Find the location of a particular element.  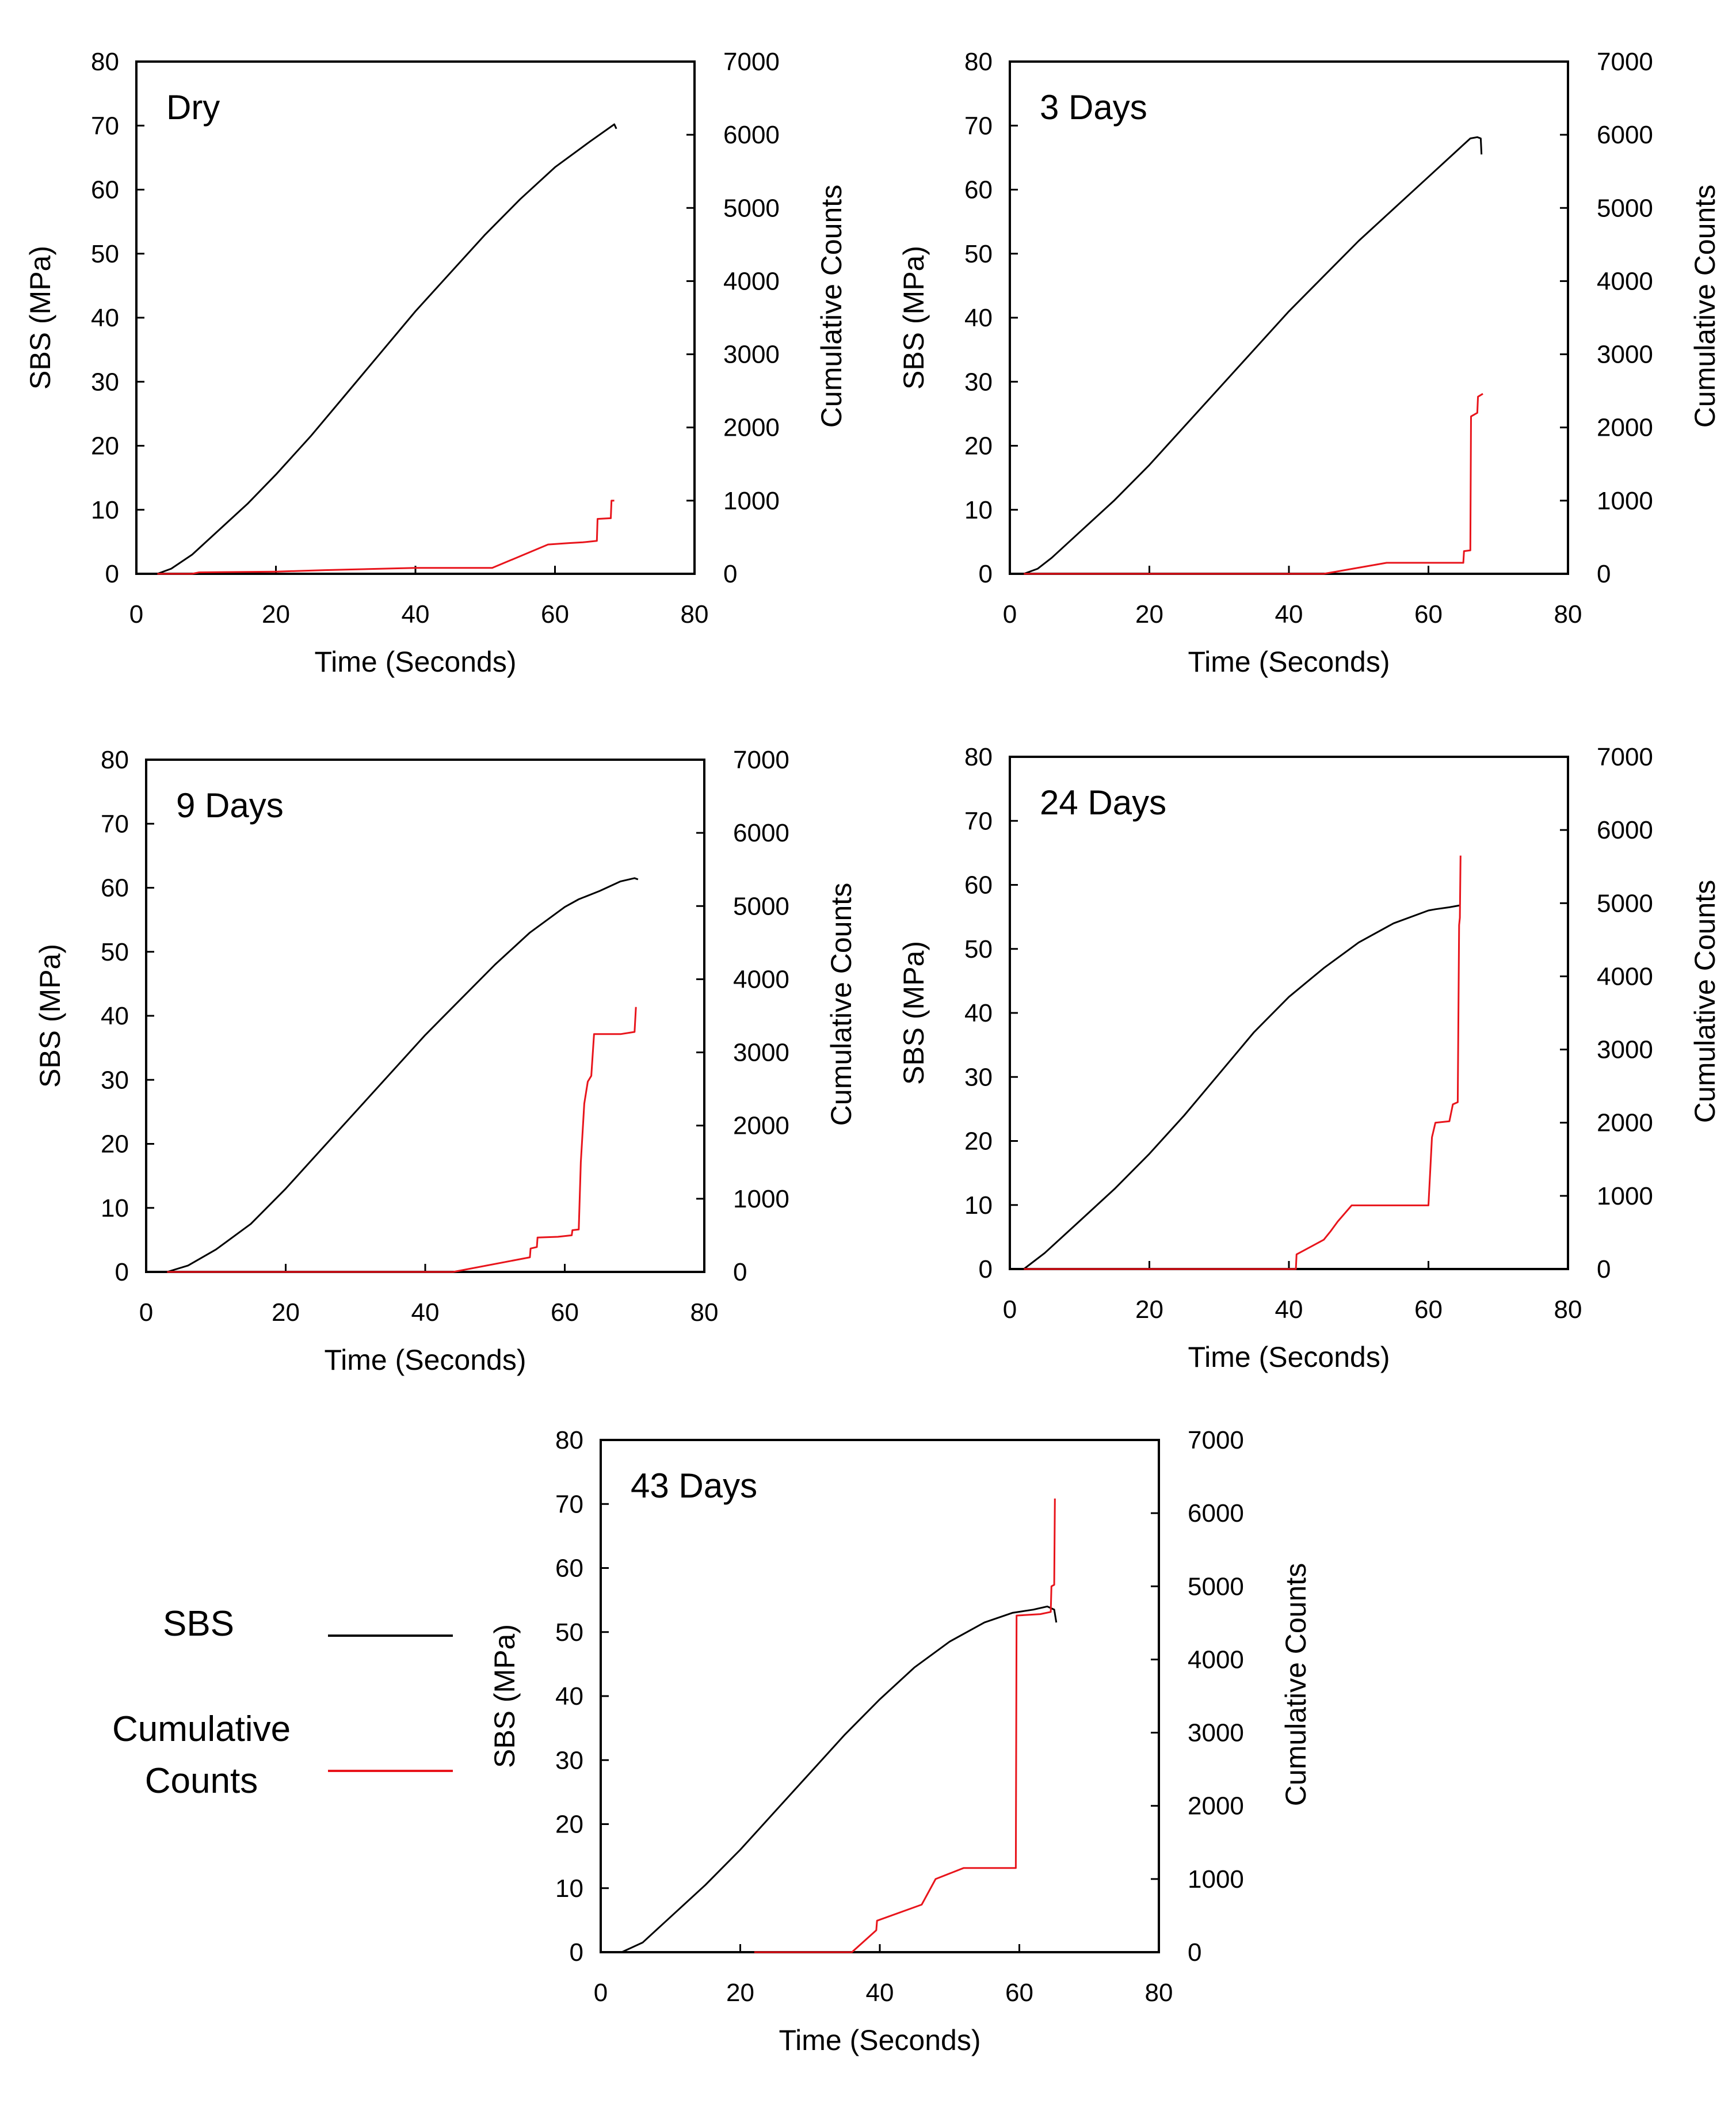

panel-title: 24 Days is located at coordinates (1103, 802).